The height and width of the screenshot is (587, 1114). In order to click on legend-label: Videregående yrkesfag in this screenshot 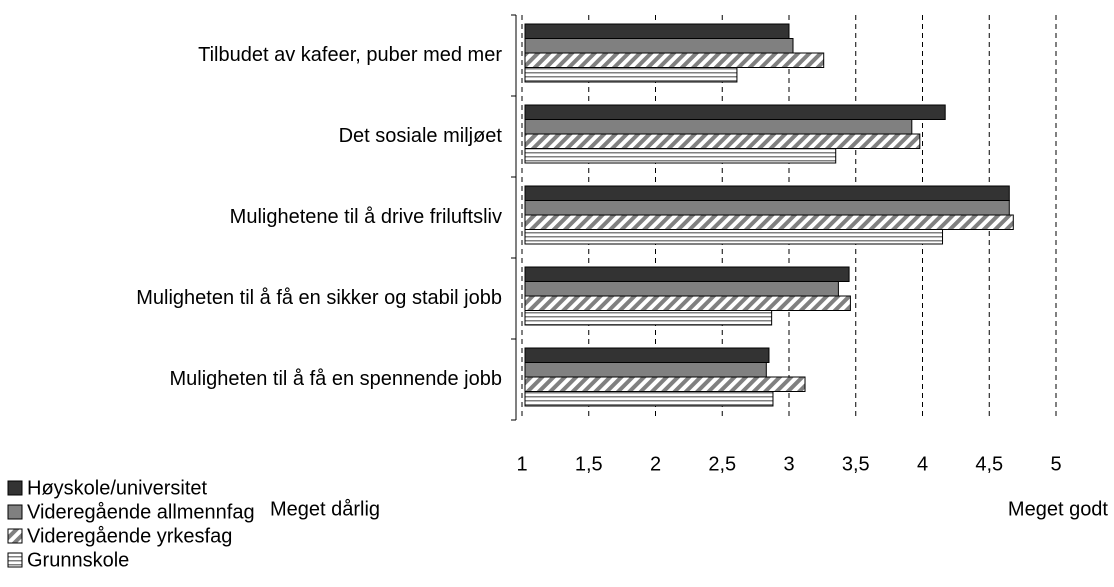, I will do `click(129, 536)`.